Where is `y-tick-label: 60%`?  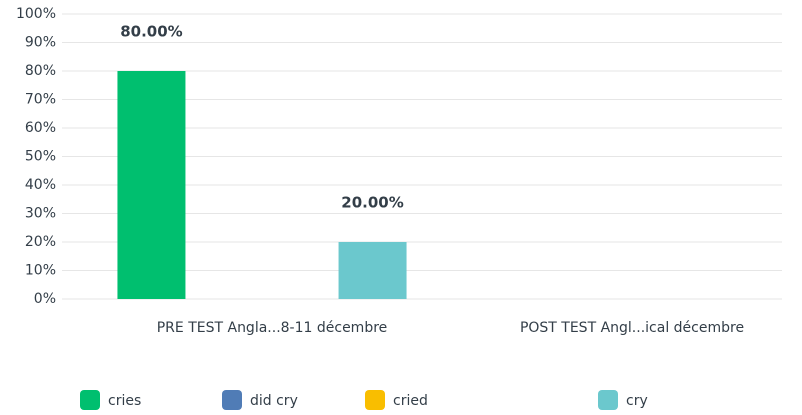 y-tick-label: 60% is located at coordinates (40, 128).